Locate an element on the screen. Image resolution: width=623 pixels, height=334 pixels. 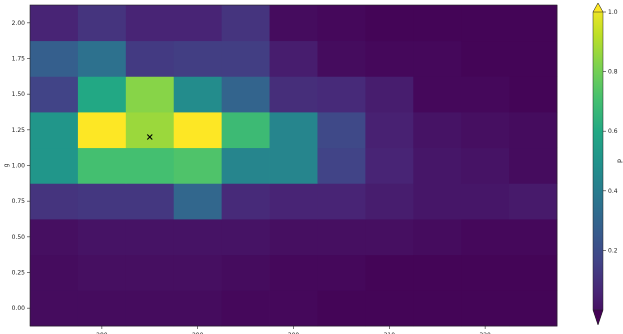
colorbar-tick-label: 1.0 is located at coordinates (613, 12).